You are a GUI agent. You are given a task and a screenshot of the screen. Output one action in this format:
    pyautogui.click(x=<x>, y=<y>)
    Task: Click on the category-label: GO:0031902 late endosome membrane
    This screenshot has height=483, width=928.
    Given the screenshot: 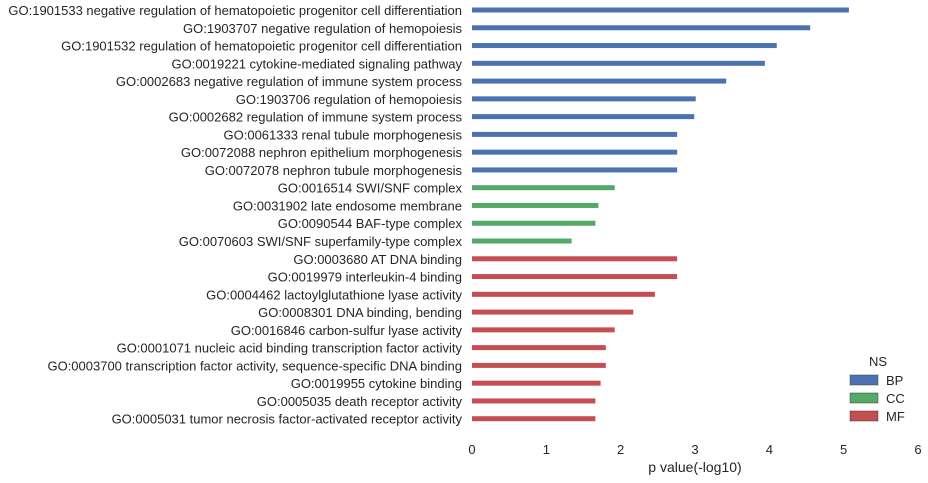 What is the action you would take?
    pyautogui.click(x=347, y=205)
    